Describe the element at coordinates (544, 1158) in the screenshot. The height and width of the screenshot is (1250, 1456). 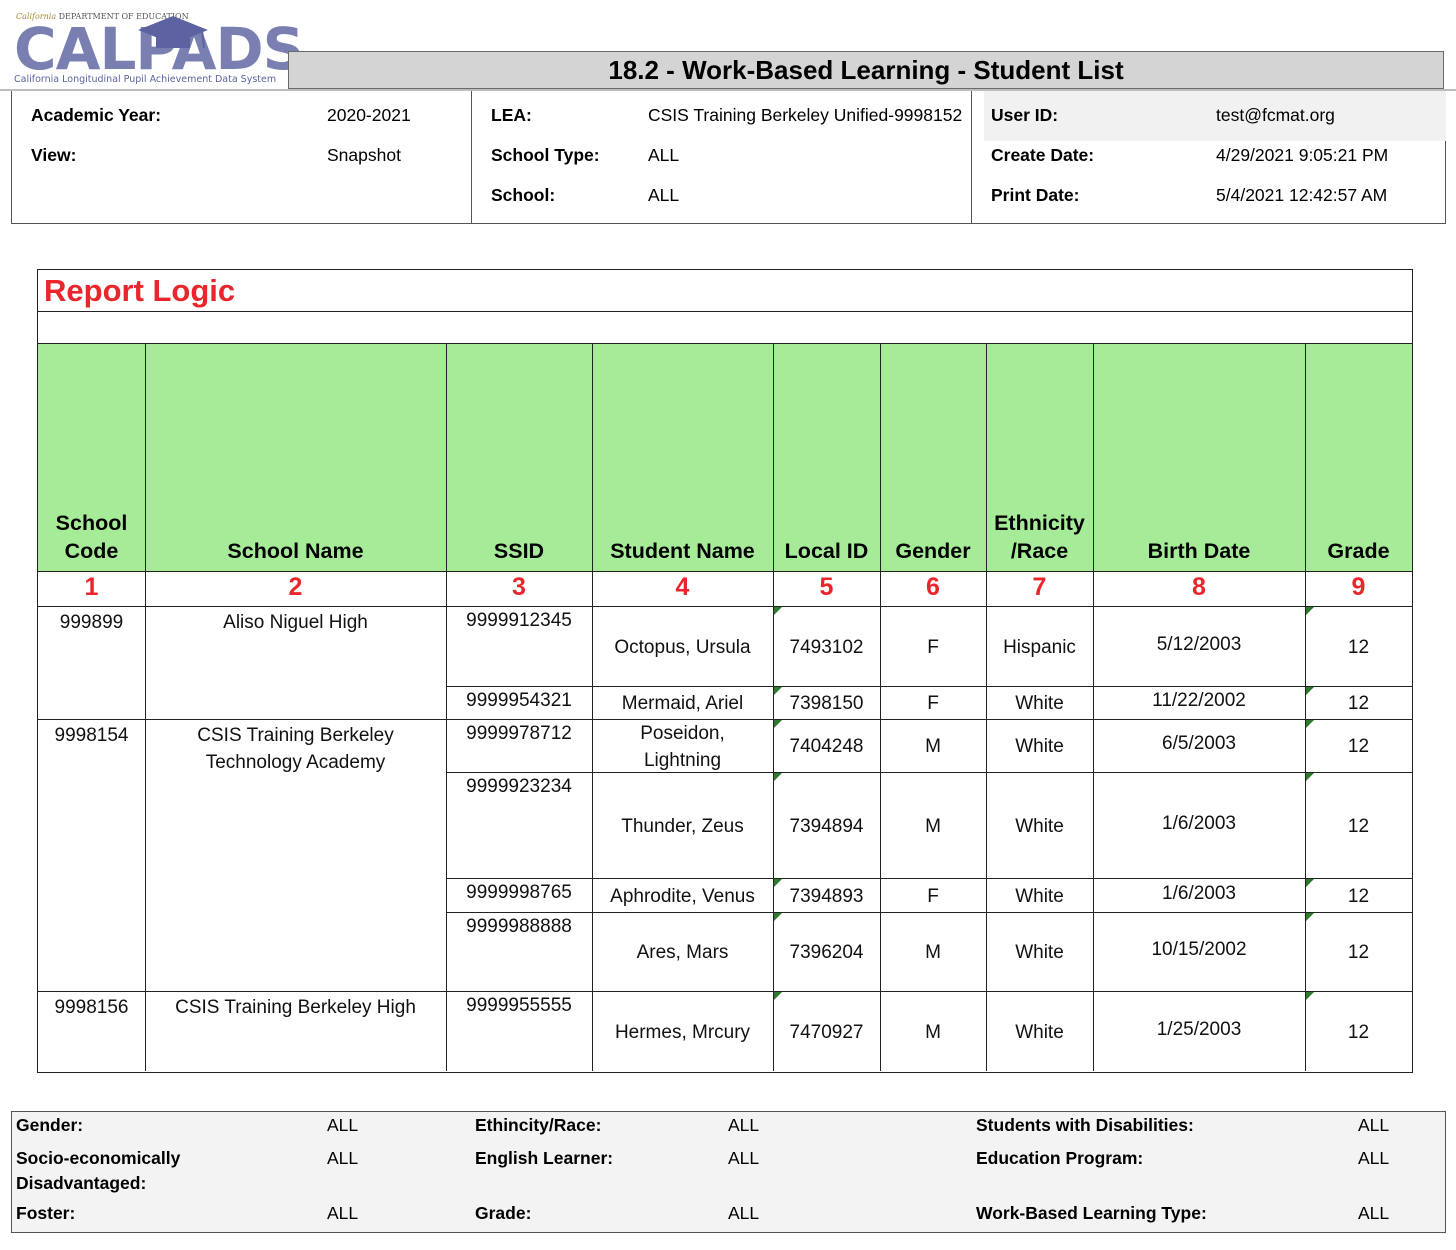
I see `filter-english-learner-label: English Learner:` at that location.